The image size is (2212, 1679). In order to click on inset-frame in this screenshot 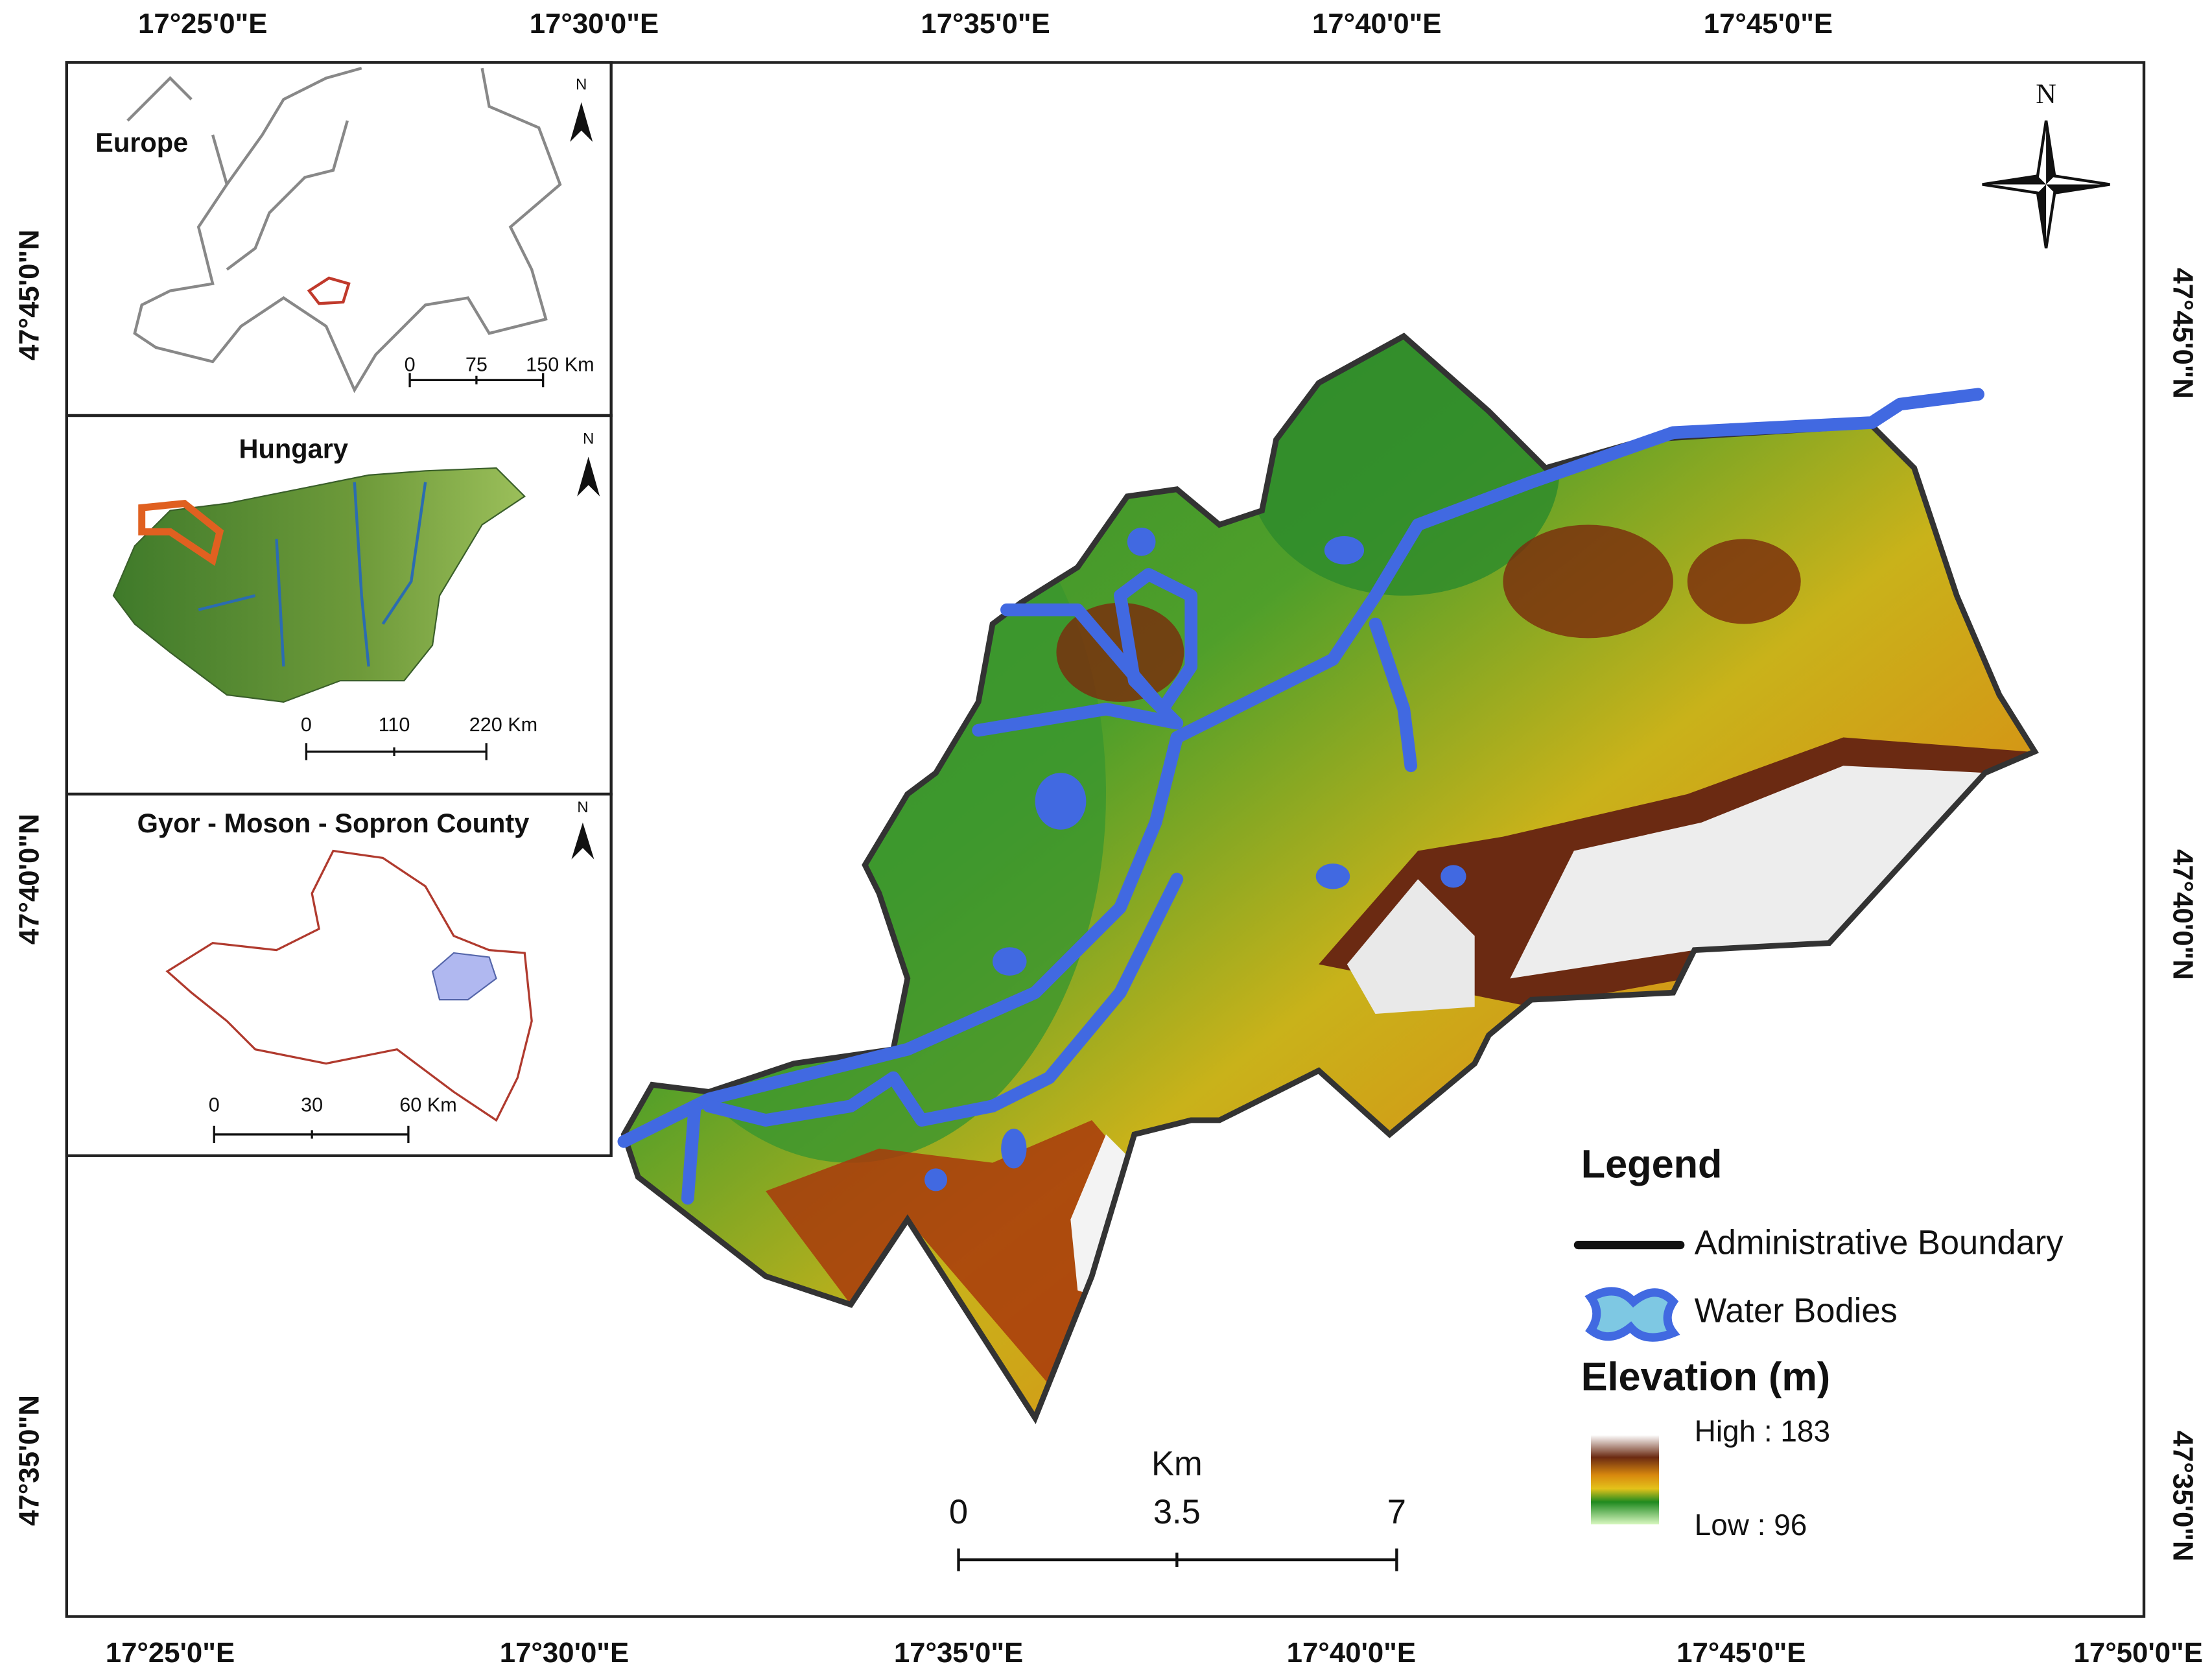, I will do `click(339, 974)`.